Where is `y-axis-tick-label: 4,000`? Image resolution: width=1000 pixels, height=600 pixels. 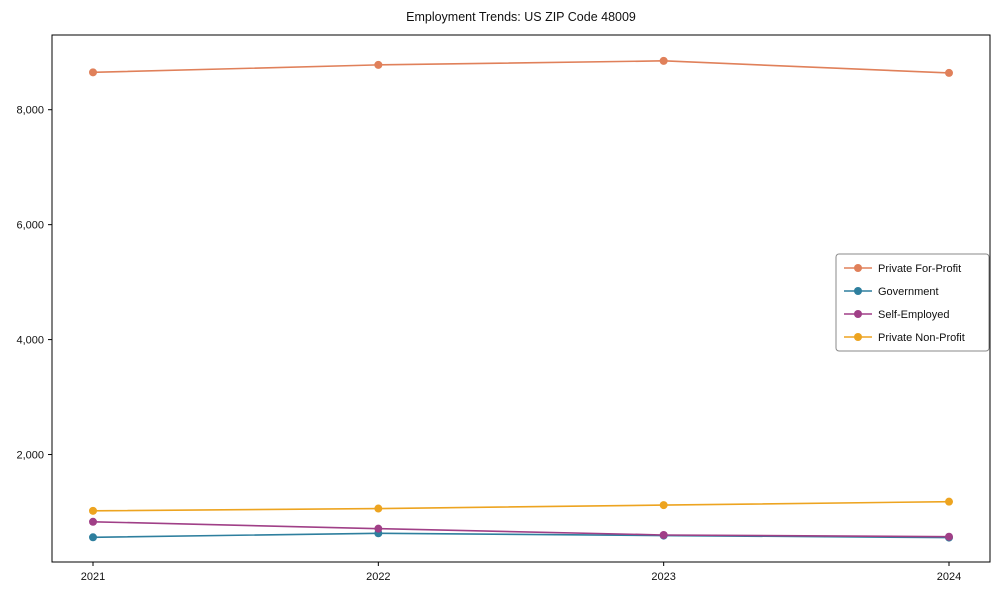
y-axis-tick-label: 4,000 is located at coordinates (30, 341).